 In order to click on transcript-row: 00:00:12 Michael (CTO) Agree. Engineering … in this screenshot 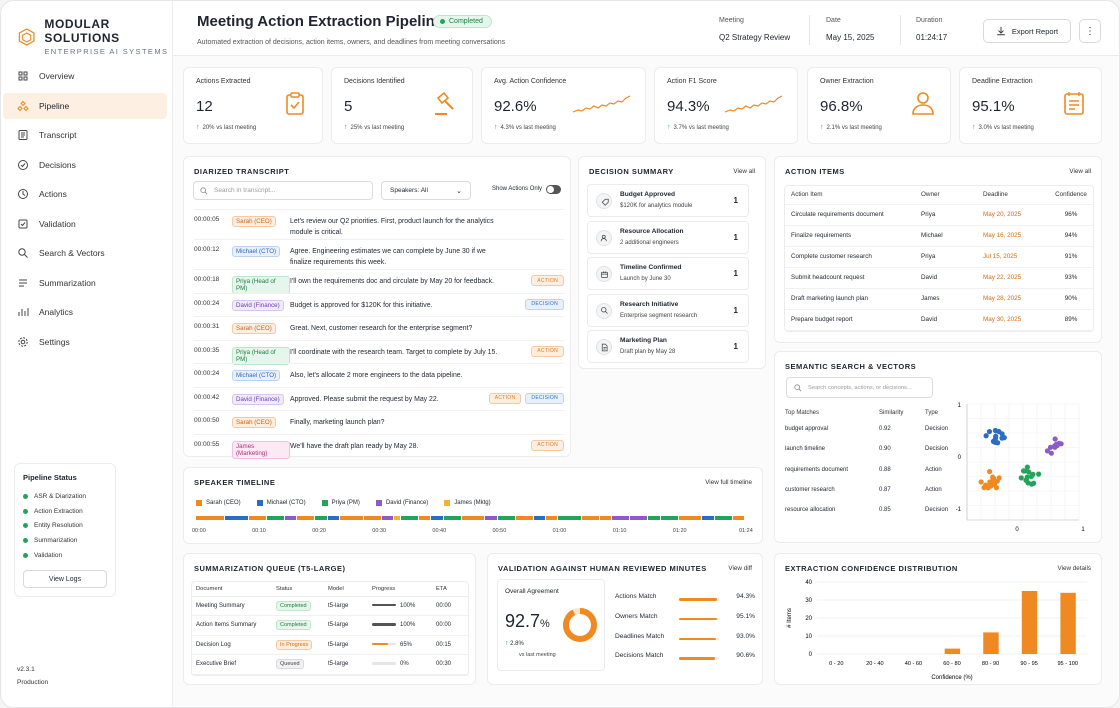, I will do `click(379, 254)`.